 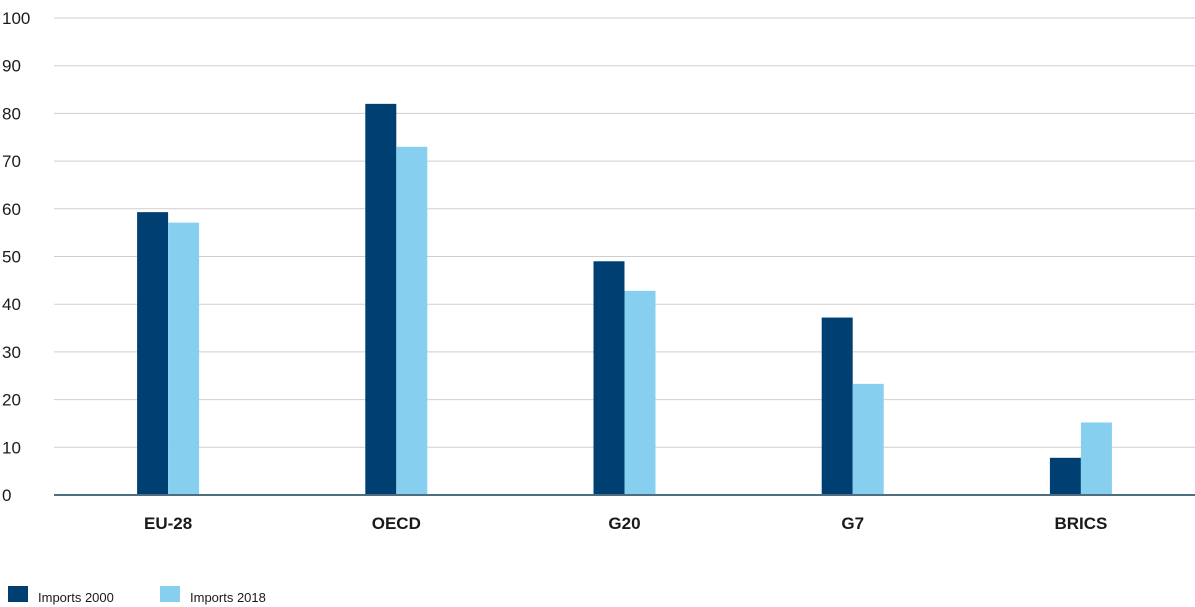 What do you see at coordinates (868, 439) in the screenshot?
I see `bar-g7-imports-2018` at bounding box center [868, 439].